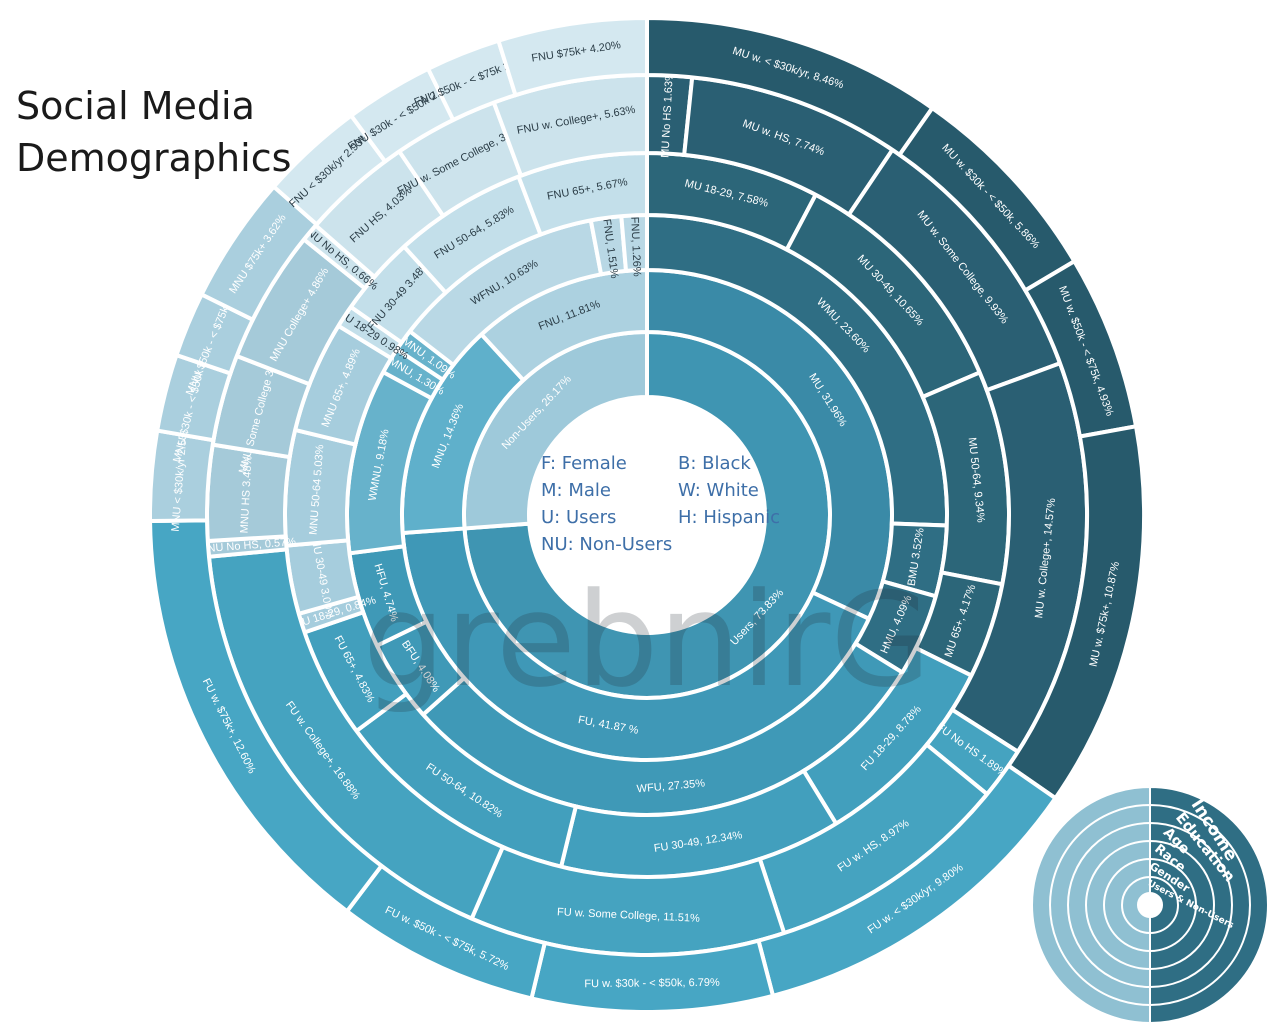 This screenshot has width=1275, height=1023. What do you see at coordinates (608, 245) in the screenshot?
I see `segment-race-10: BFNU, 1.51%` at bounding box center [608, 245].